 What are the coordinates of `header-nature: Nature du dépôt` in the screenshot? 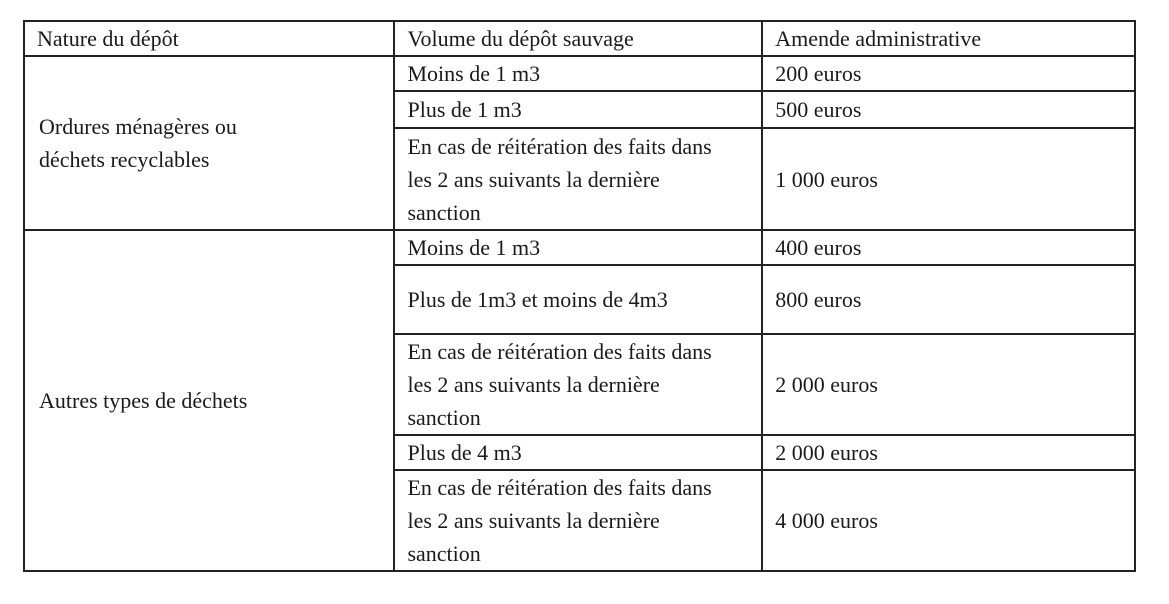 It's located at (209, 38).